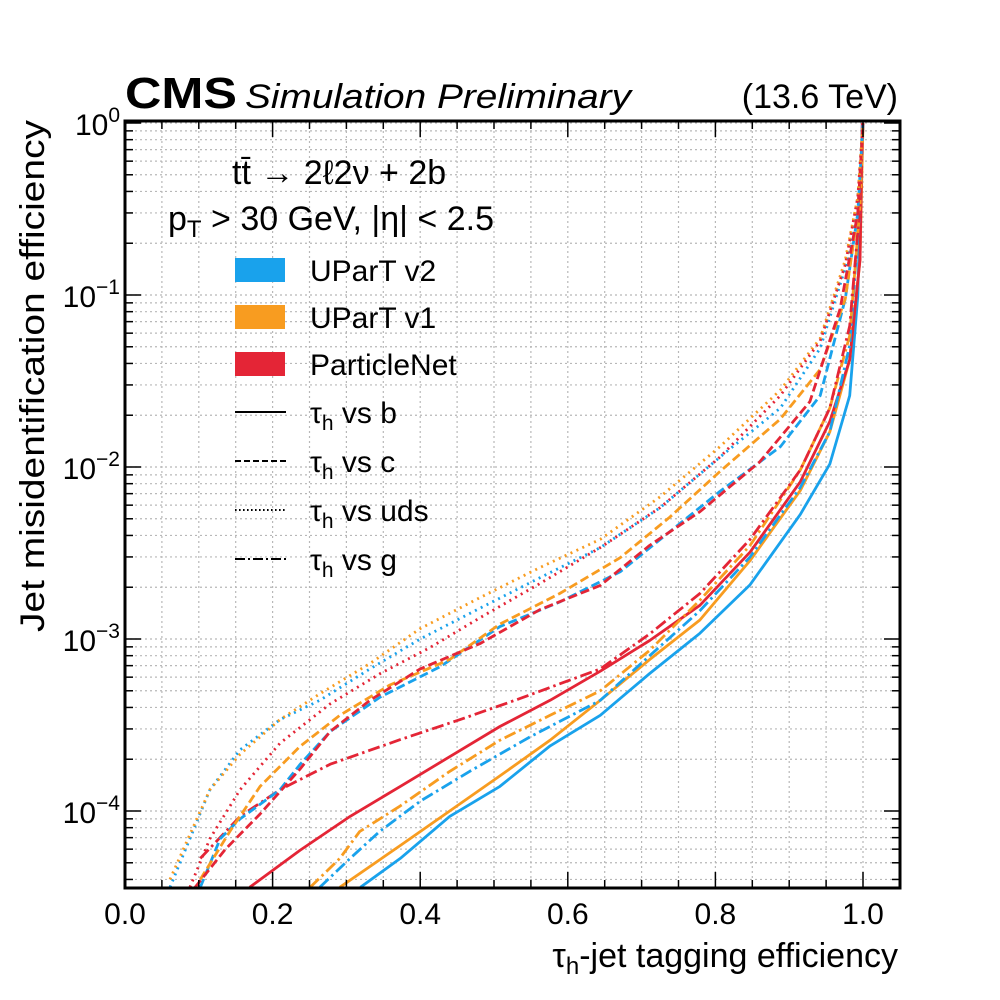 The height and width of the screenshot is (1000, 1000). I want to click on x-tick-label: 0.4, so click(420, 914).